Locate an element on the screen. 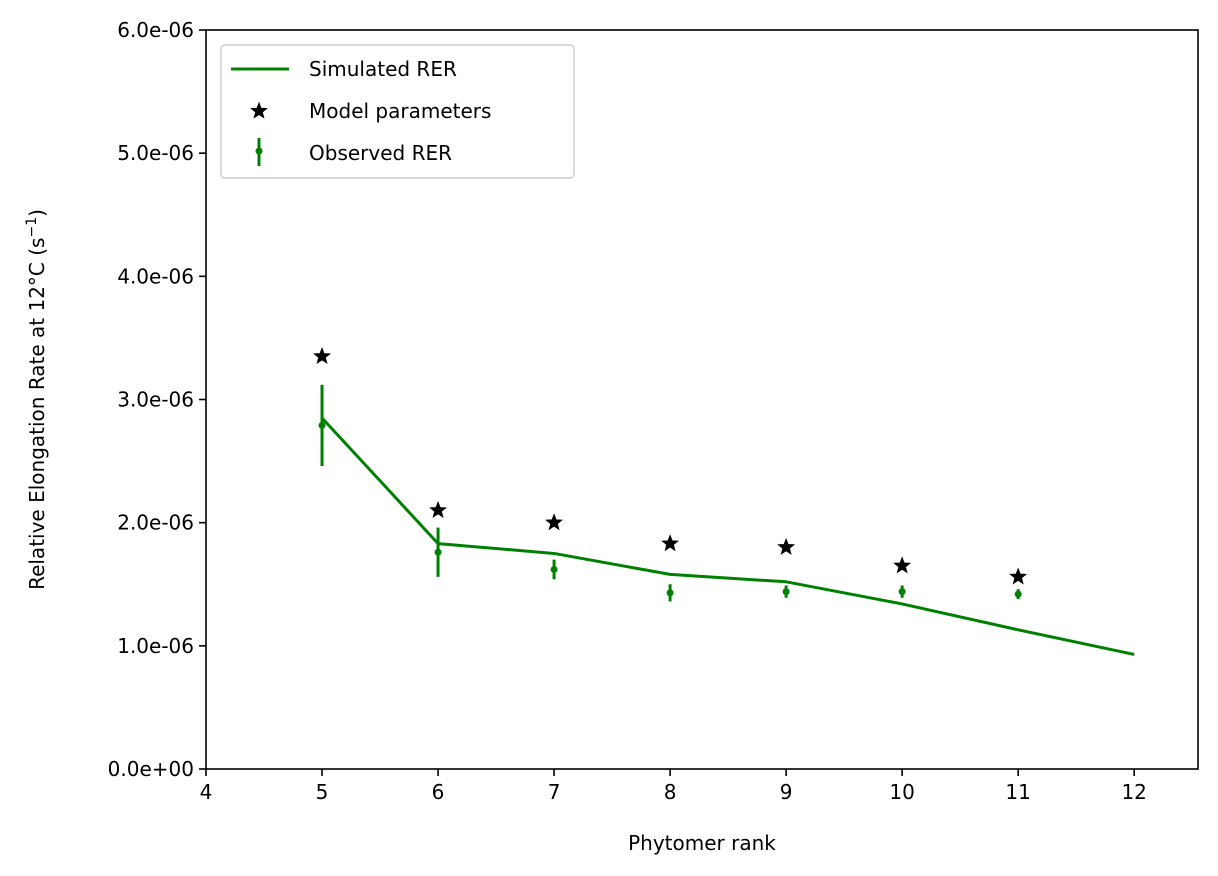  y-tick-label: 5.0e-06 is located at coordinates (155, 153).